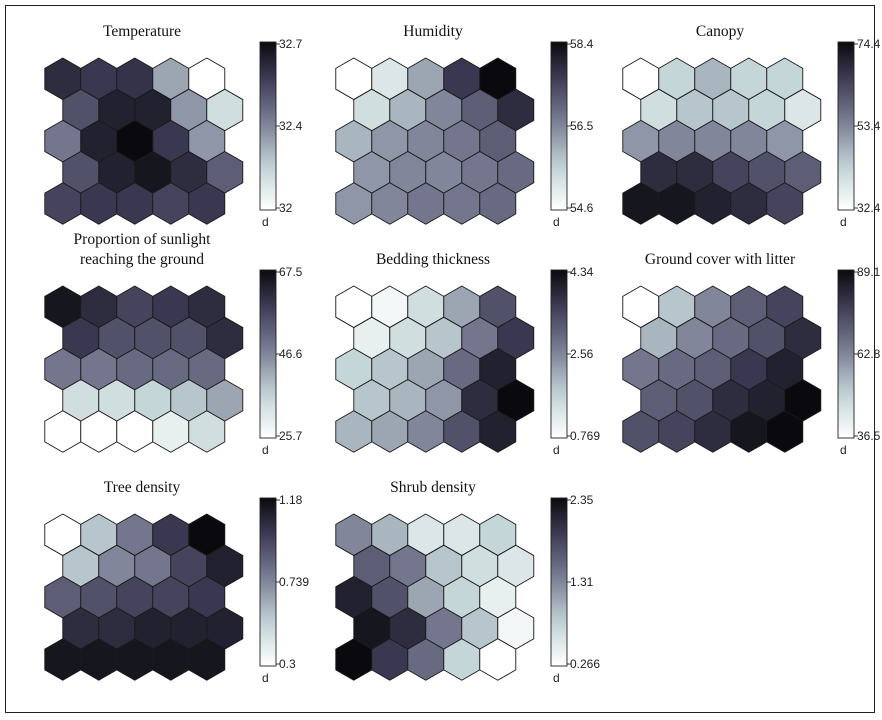  I want to click on colorbar-tick-label: 58.4, so click(582, 44).